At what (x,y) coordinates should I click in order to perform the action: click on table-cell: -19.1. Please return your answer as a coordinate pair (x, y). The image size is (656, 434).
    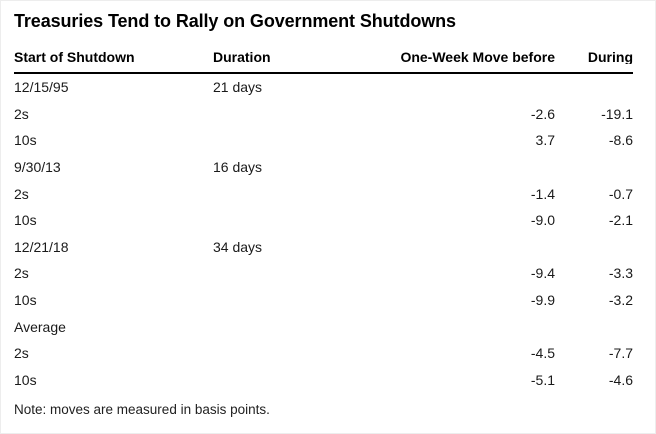
    Looking at the image, I should click on (617, 113).